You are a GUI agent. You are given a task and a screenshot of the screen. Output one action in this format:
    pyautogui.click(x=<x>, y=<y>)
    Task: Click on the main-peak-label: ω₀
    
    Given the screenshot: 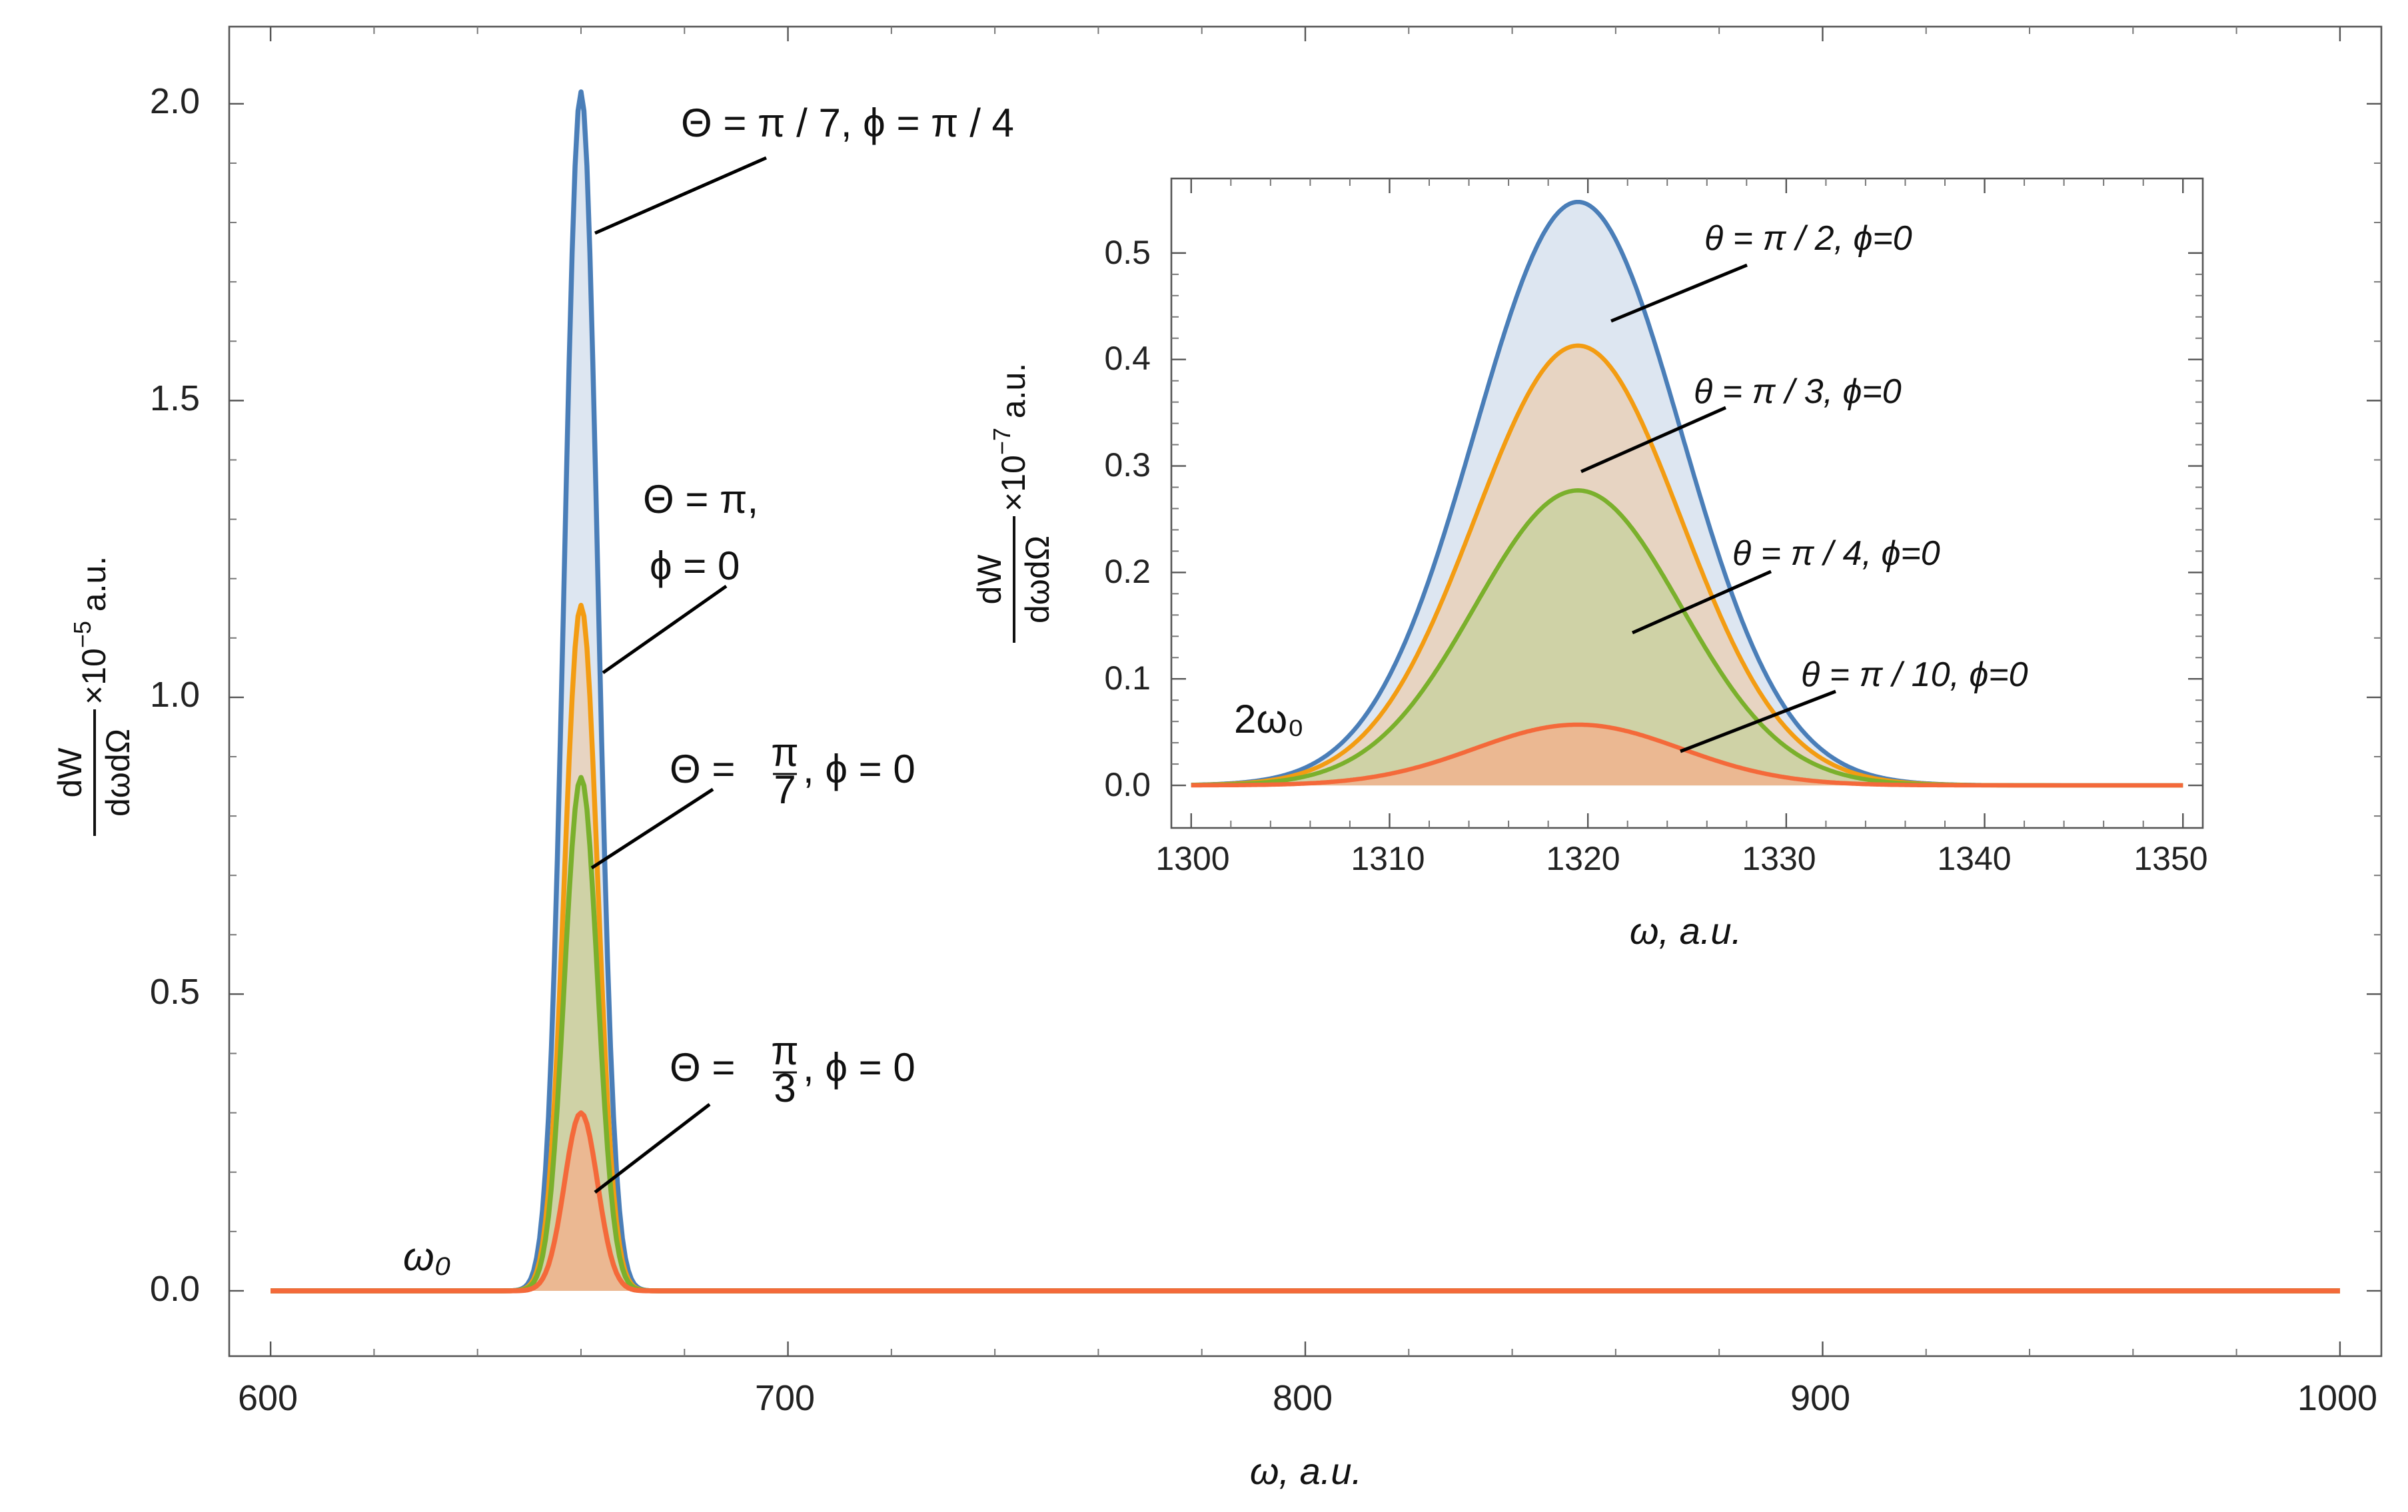 What is the action you would take?
    pyautogui.click(x=427, y=1257)
    